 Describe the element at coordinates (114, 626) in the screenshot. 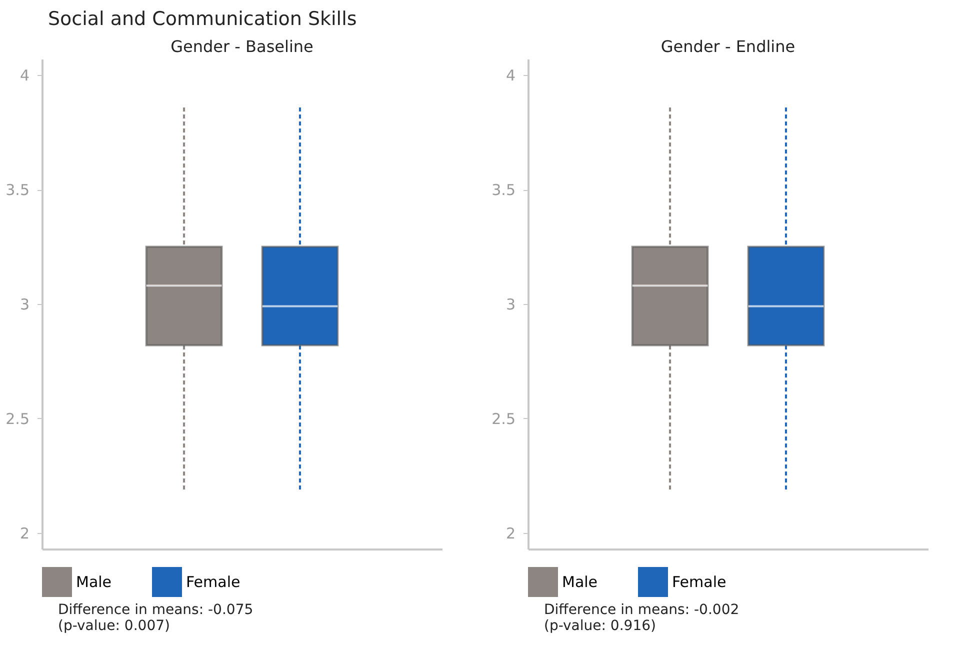

I see `text: (p-value: 0.007)` at that location.